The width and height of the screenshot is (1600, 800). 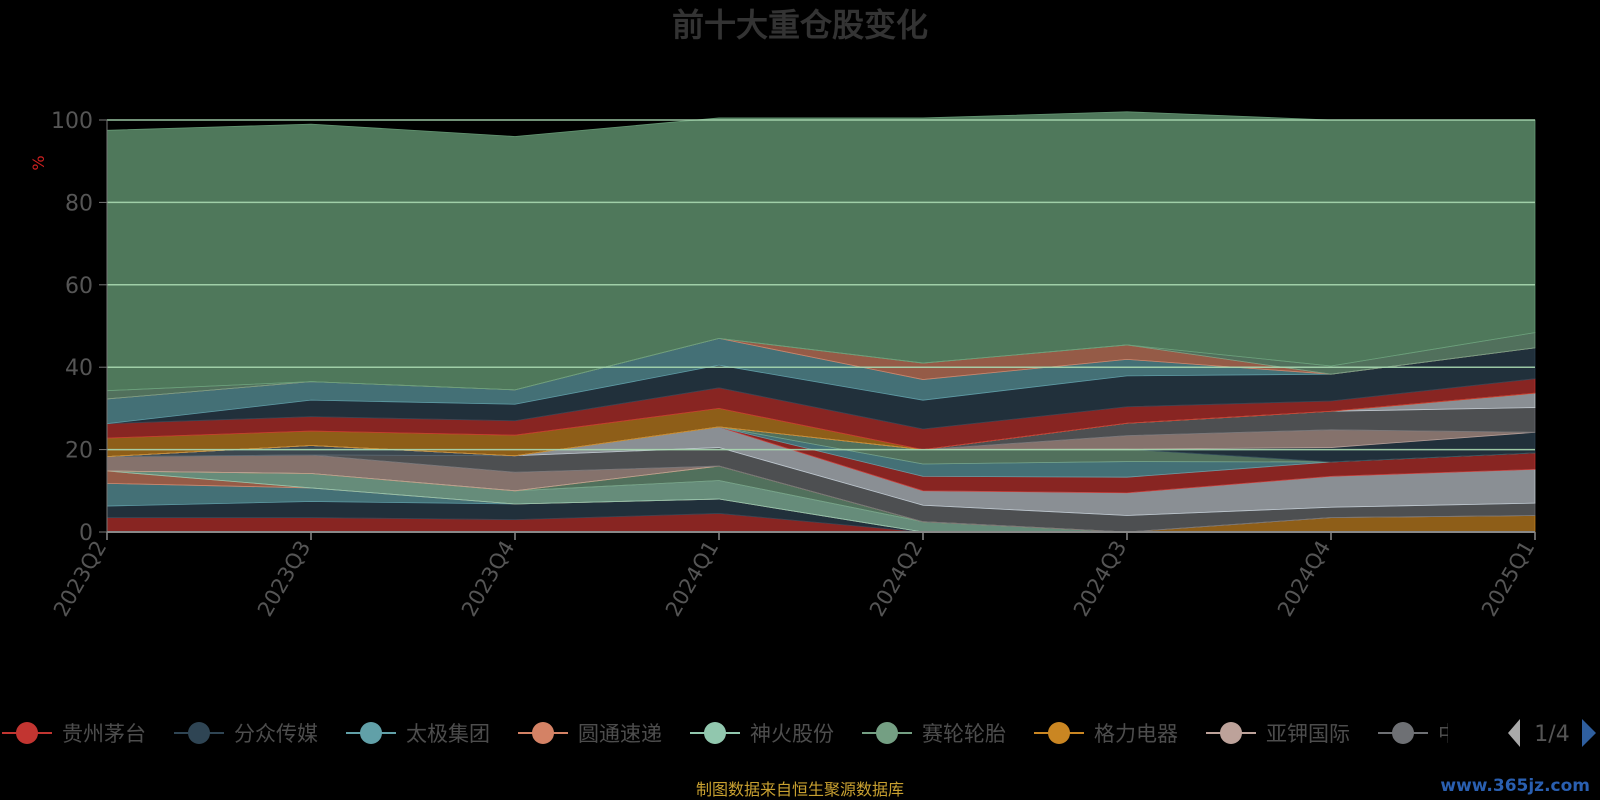 What do you see at coordinates (79, 327) in the screenshot?
I see `y-axis: 0 20 40 60 80 100` at bounding box center [79, 327].